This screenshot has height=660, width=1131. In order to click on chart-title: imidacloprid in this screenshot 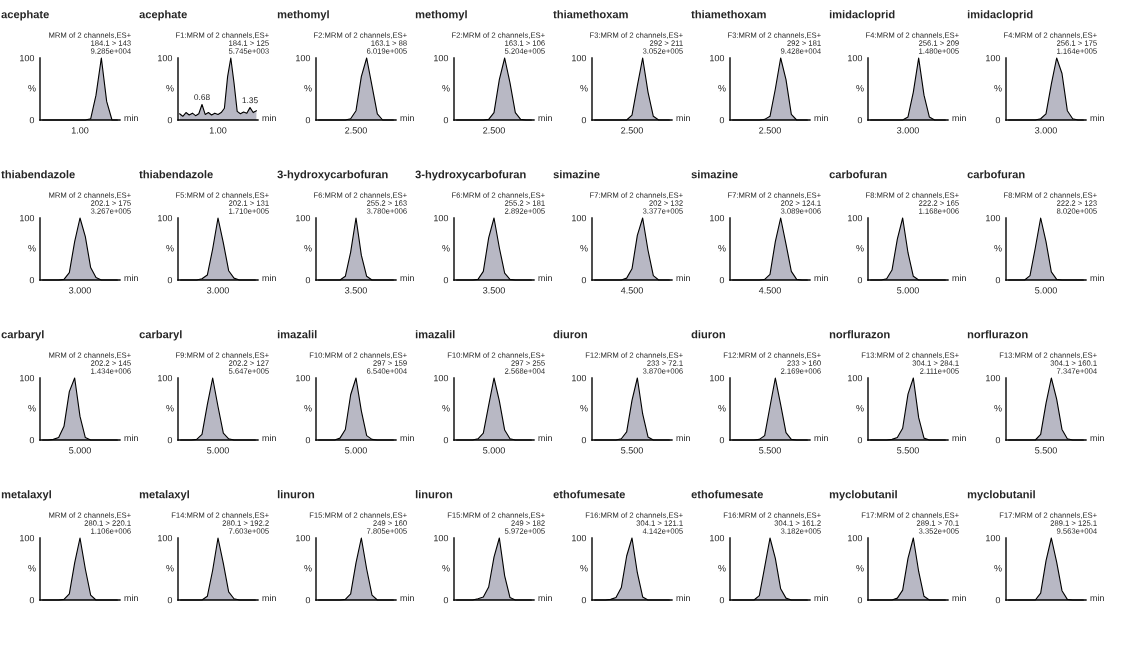, I will do `click(1000, 15)`.